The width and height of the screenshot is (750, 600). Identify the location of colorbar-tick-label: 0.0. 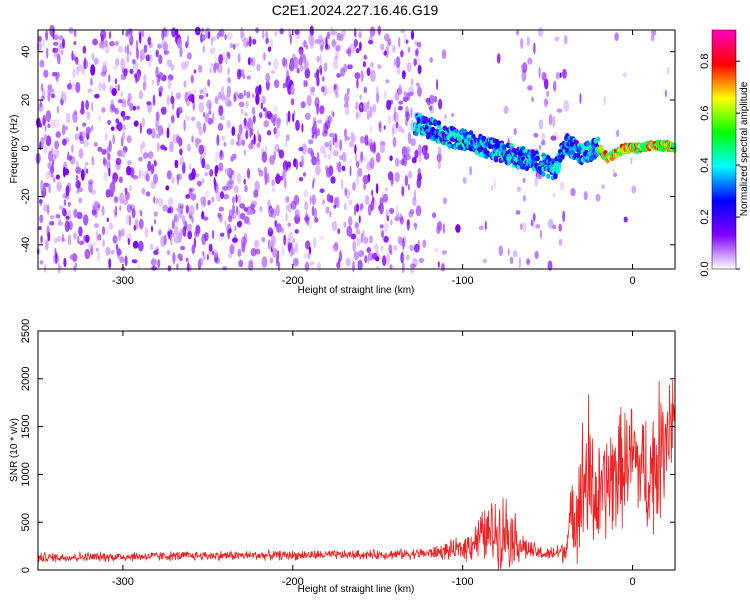
(705, 268).